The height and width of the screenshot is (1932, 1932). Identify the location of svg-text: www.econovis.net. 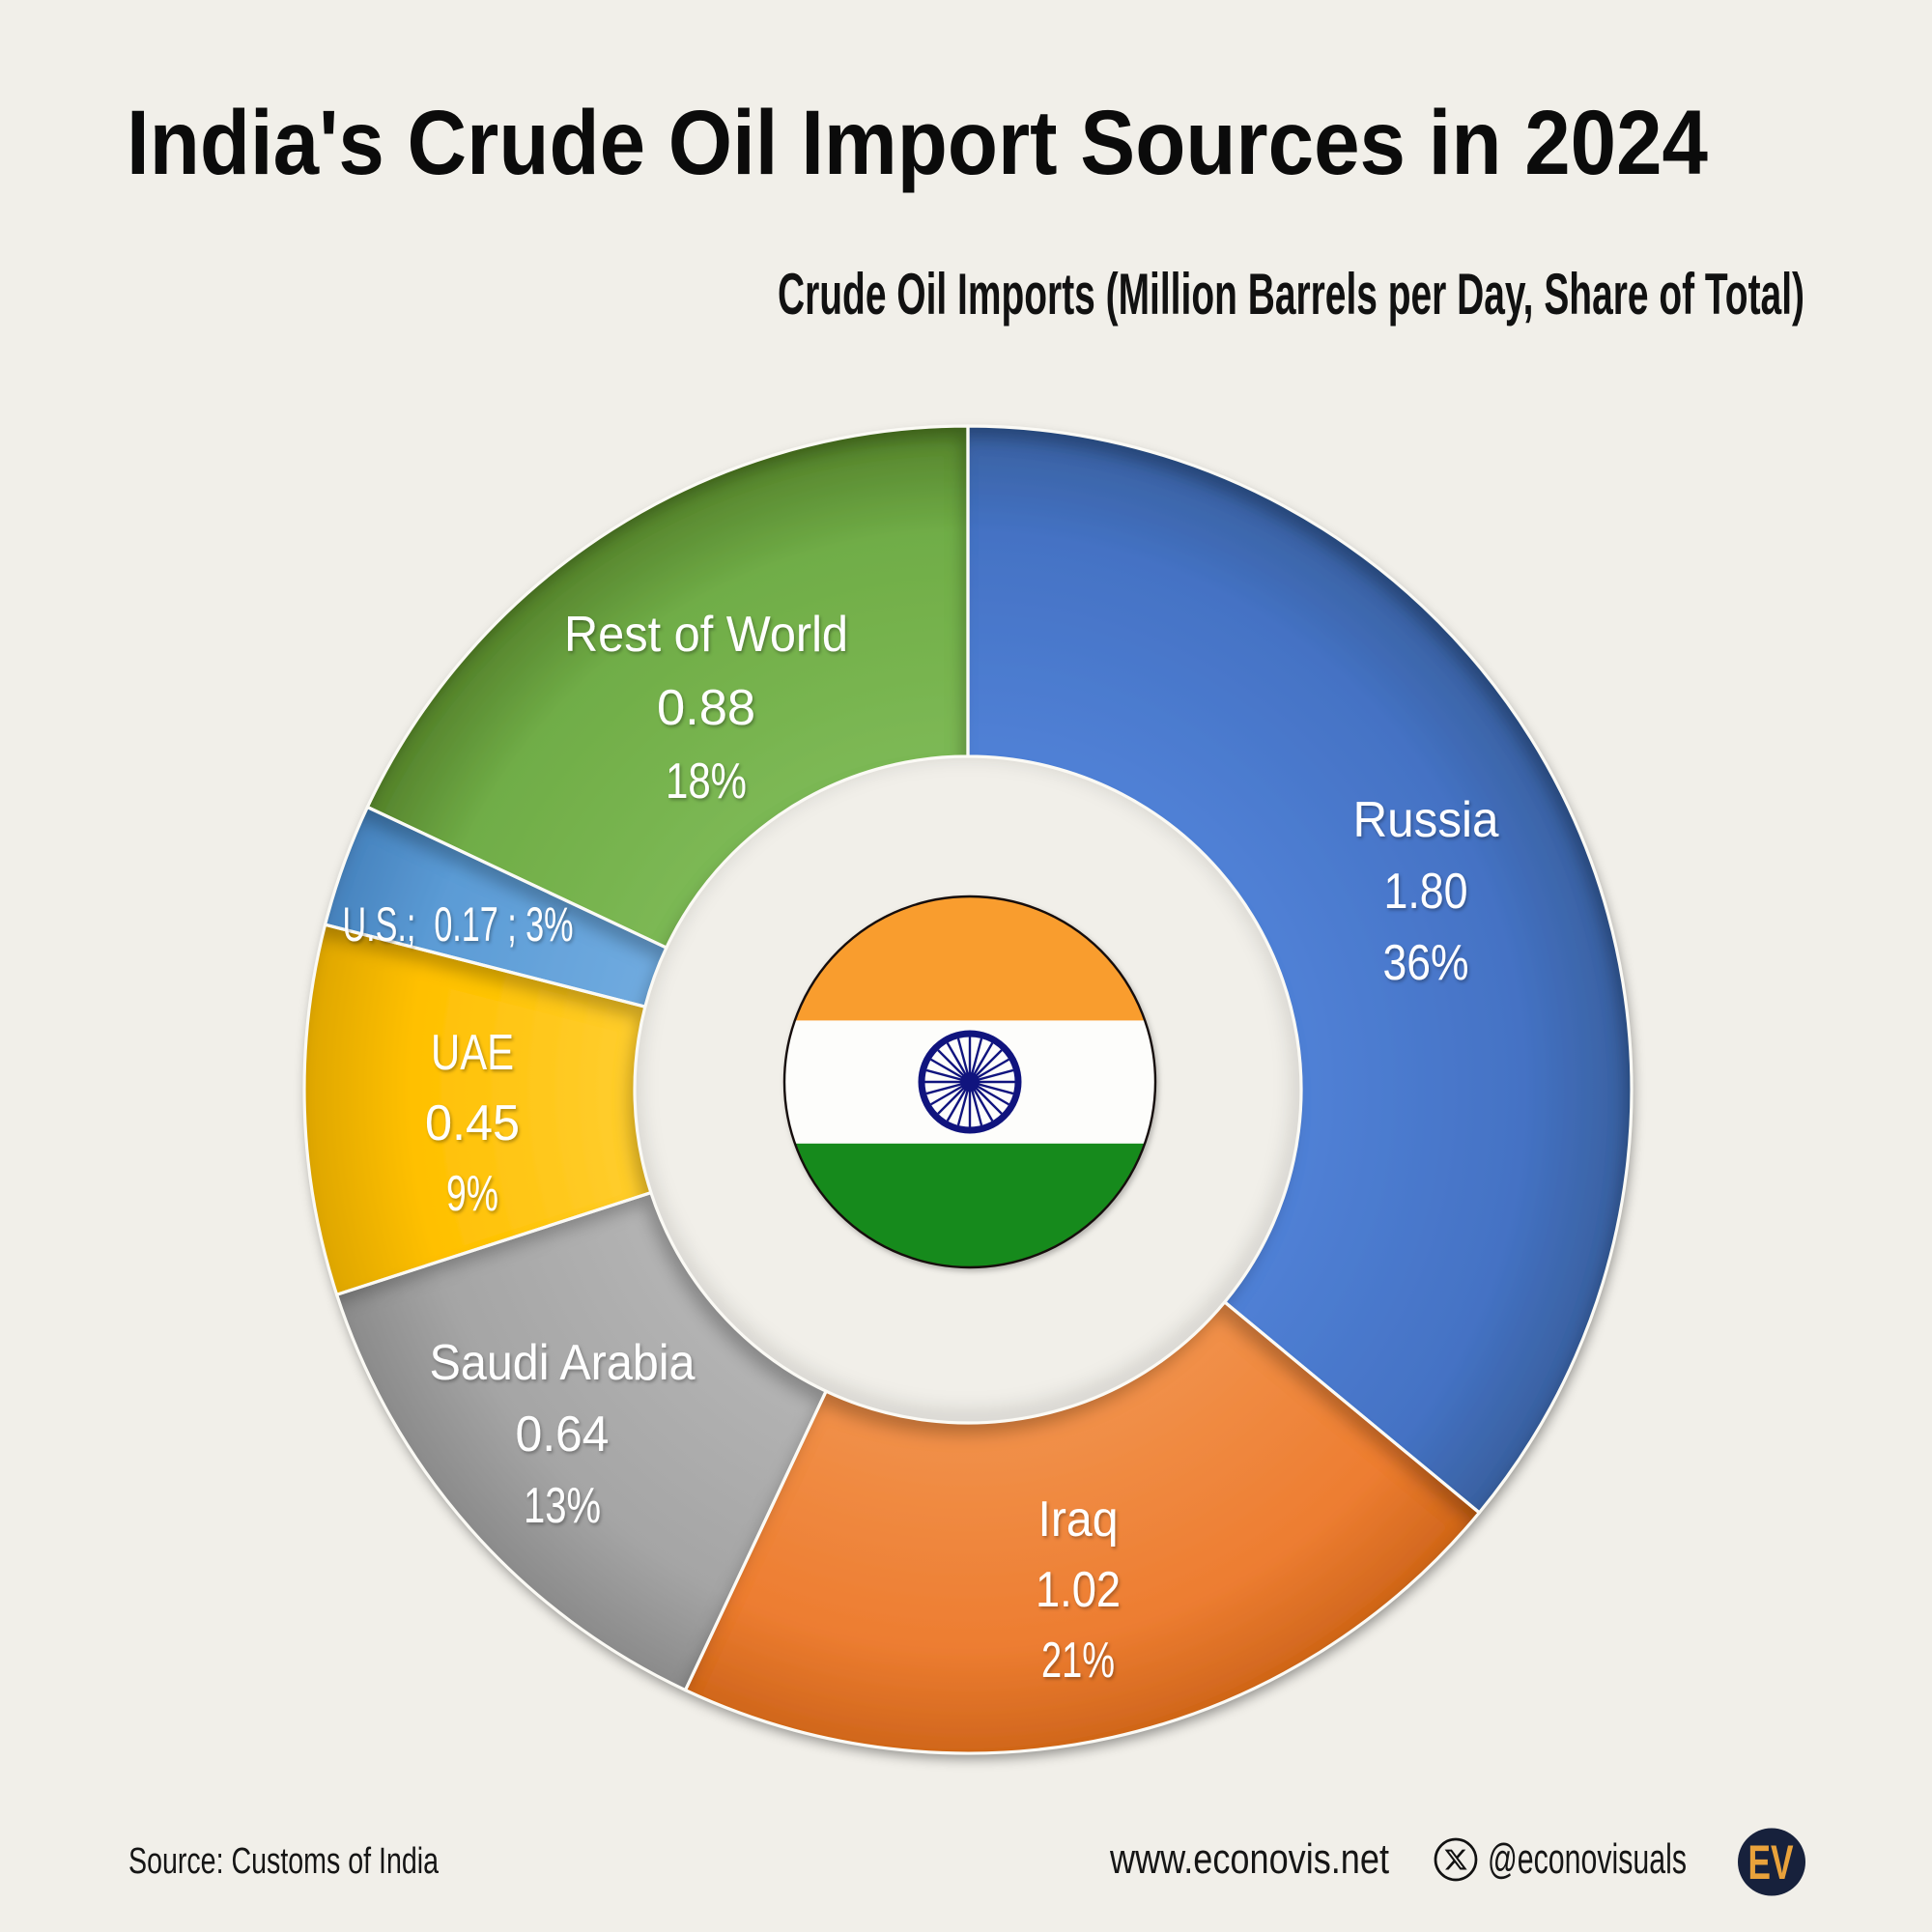
(1249, 1859).